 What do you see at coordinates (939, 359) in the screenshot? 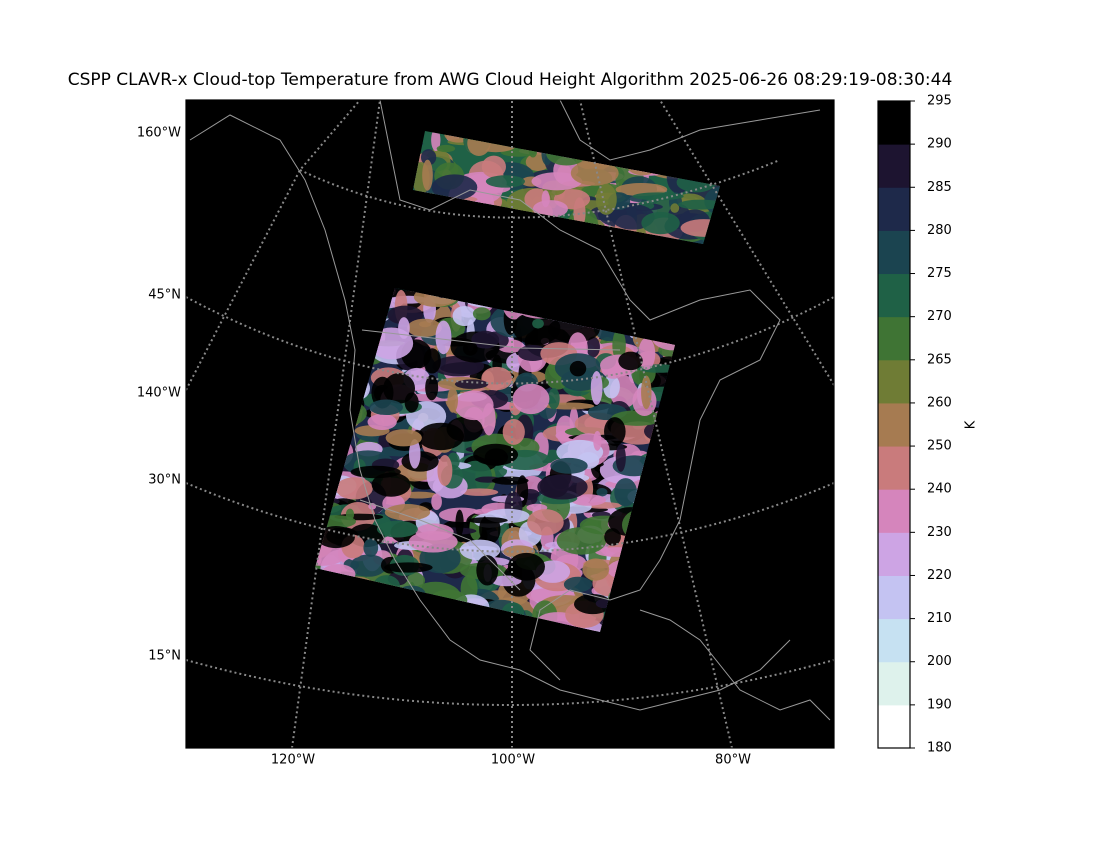
I see `colorbar-tick-label: 265` at bounding box center [939, 359].